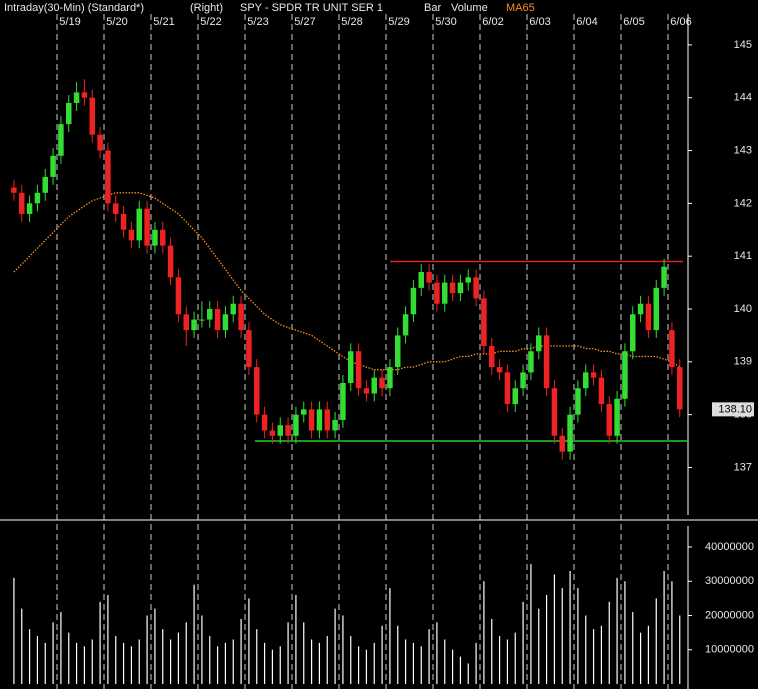 The width and height of the screenshot is (758, 689). I want to click on x-tick-label: 5/30, so click(445, 22).